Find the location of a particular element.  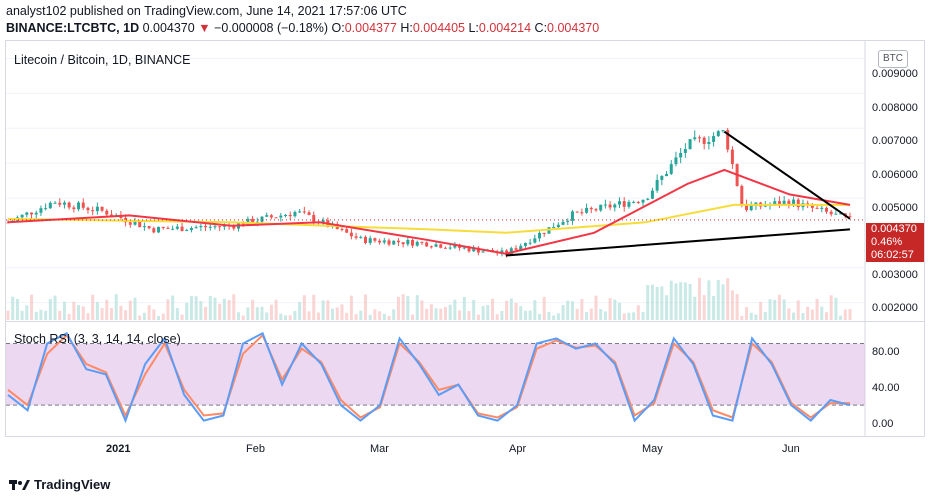

x-tick: Feb is located at coordinates (255, 449).